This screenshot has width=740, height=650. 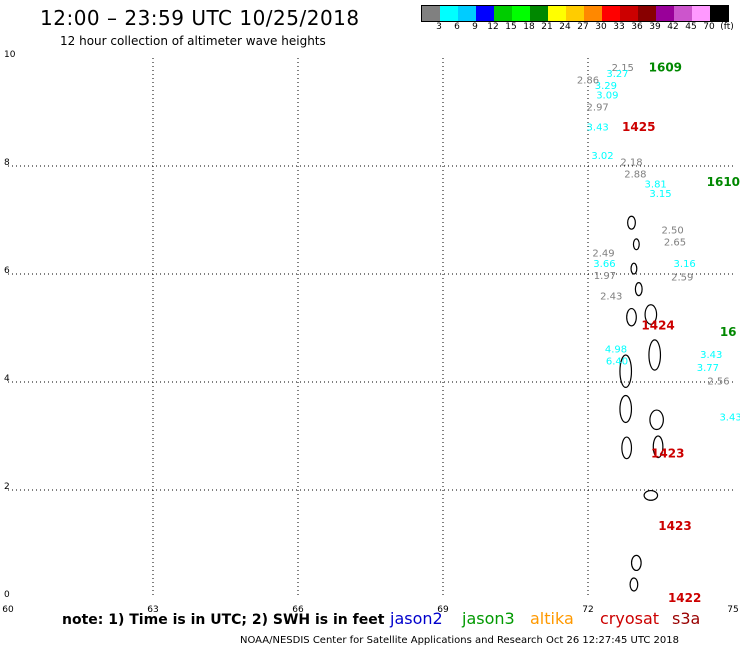 I want to click on swh-value-cryosat: 3.29, so click(x=606, y=86).